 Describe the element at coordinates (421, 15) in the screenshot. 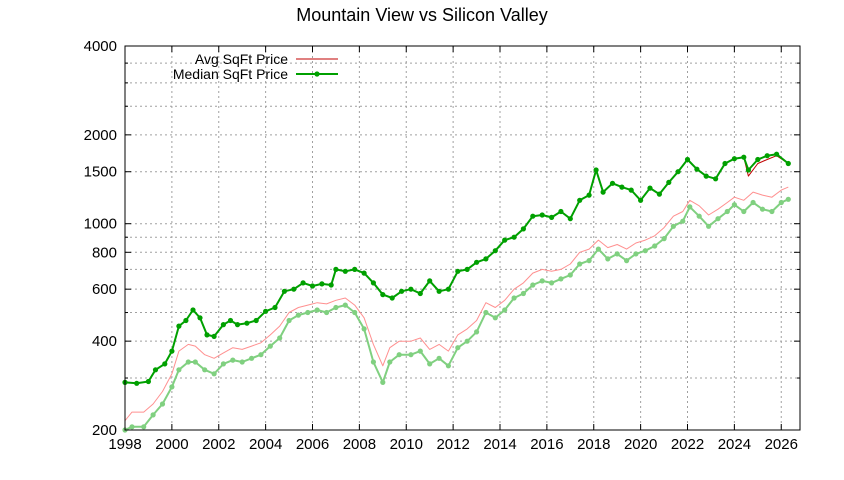

I see `chart-title: Mountain View vs Silicon Valley` at that location.